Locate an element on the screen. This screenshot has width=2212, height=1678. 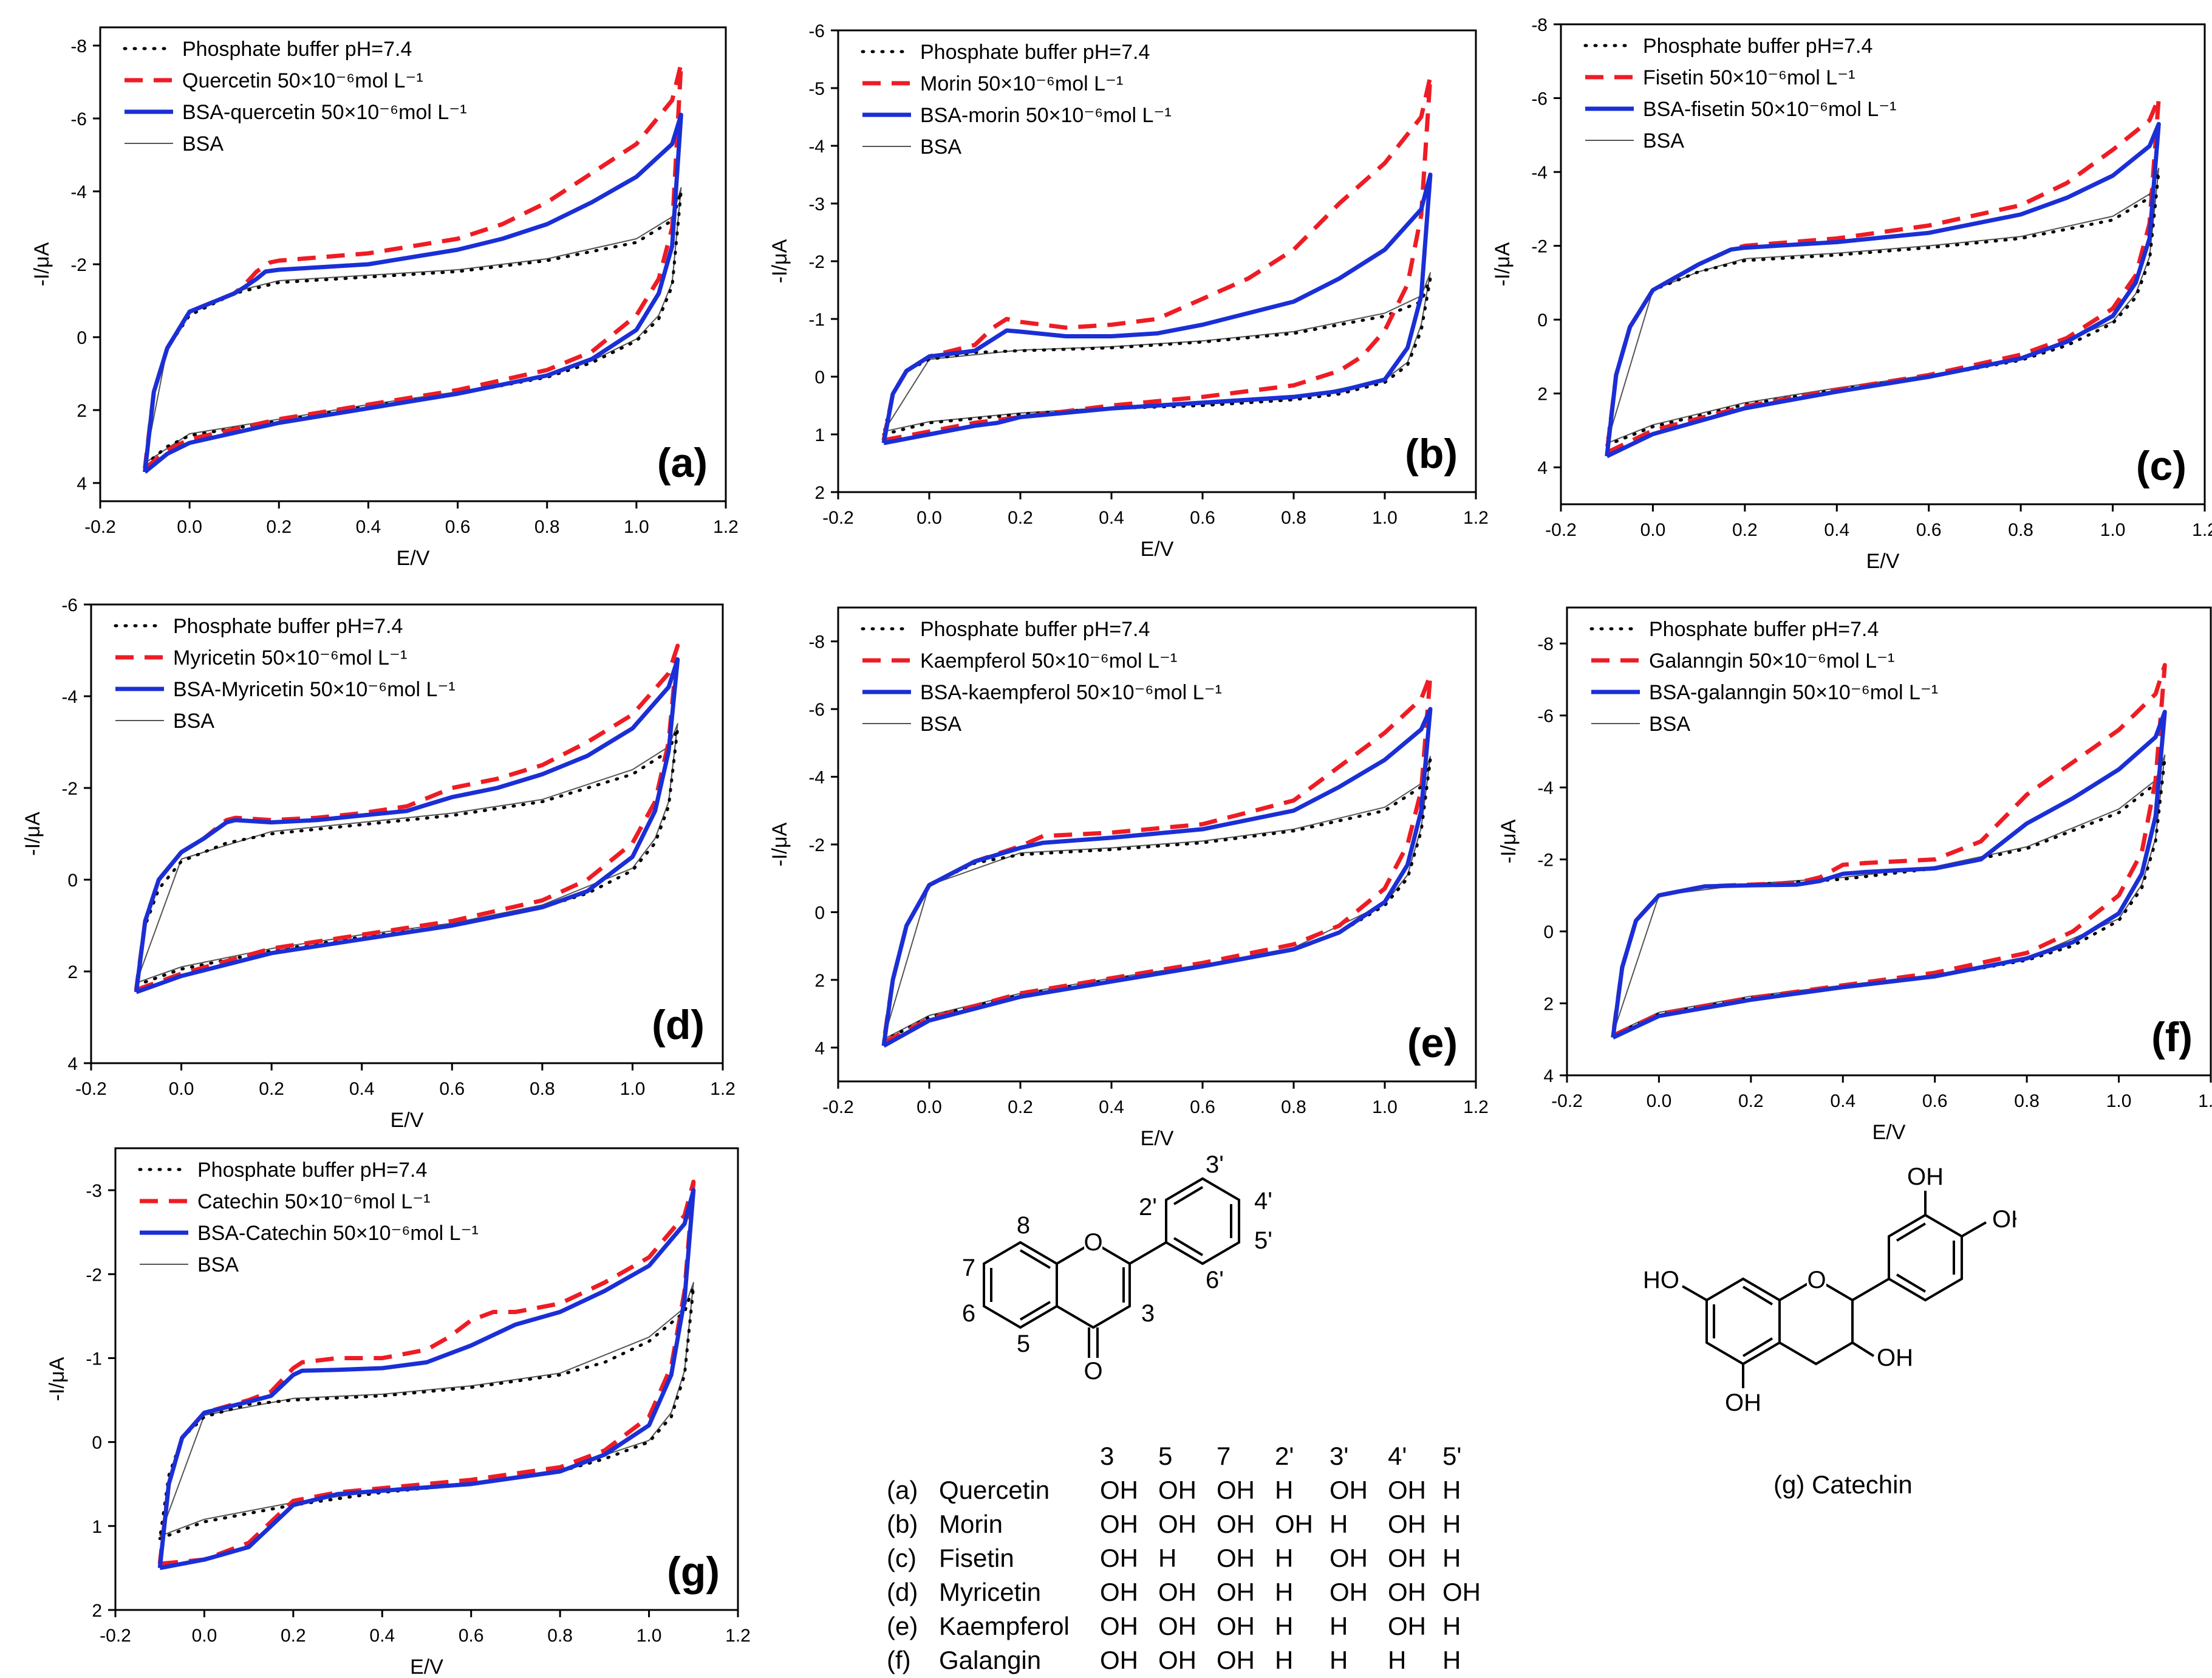
table-row: (c) Fisetin OH H OH H OH OH H is located at coordinates (1189, 1559).